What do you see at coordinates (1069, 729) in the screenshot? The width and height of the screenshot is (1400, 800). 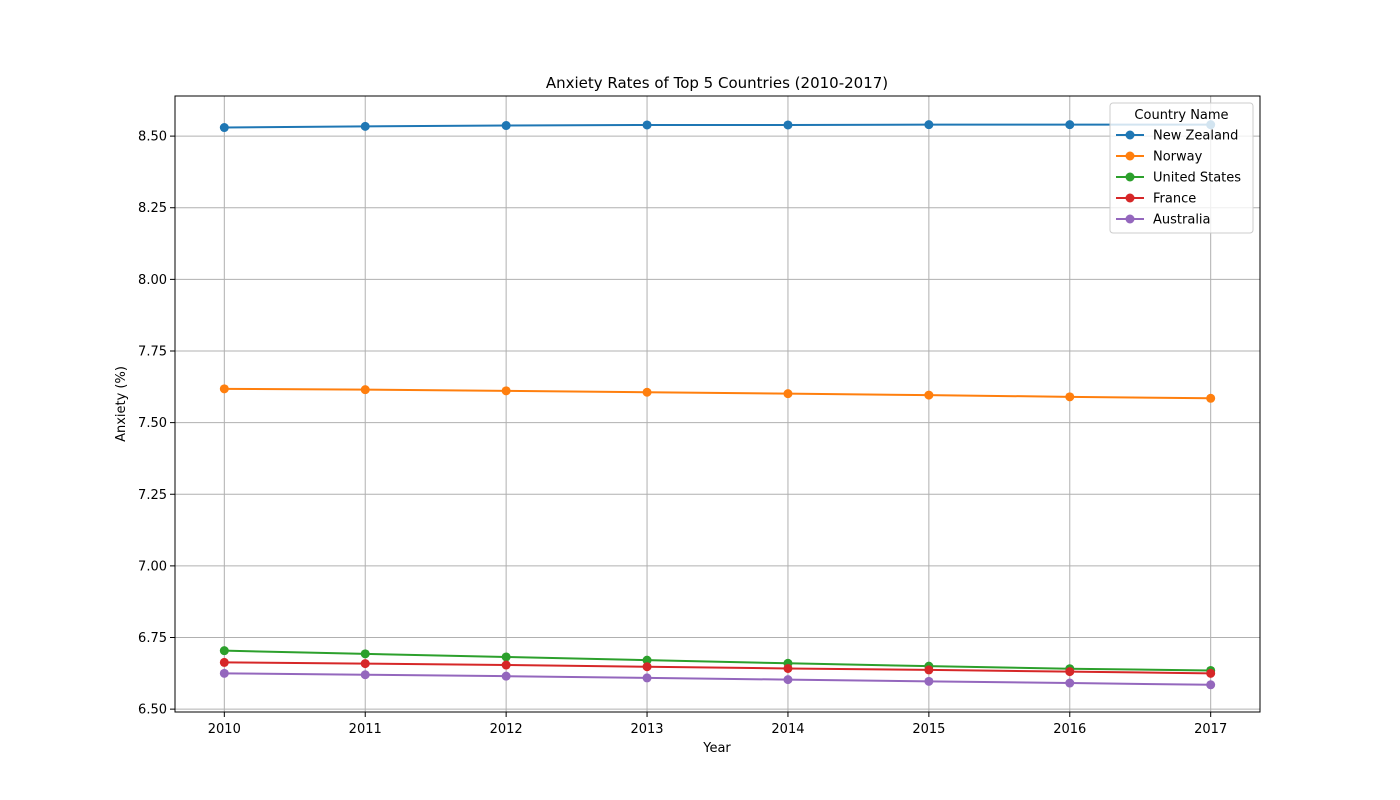 I see `x-tick-label: 2016` at bounding box center [1069, 729].